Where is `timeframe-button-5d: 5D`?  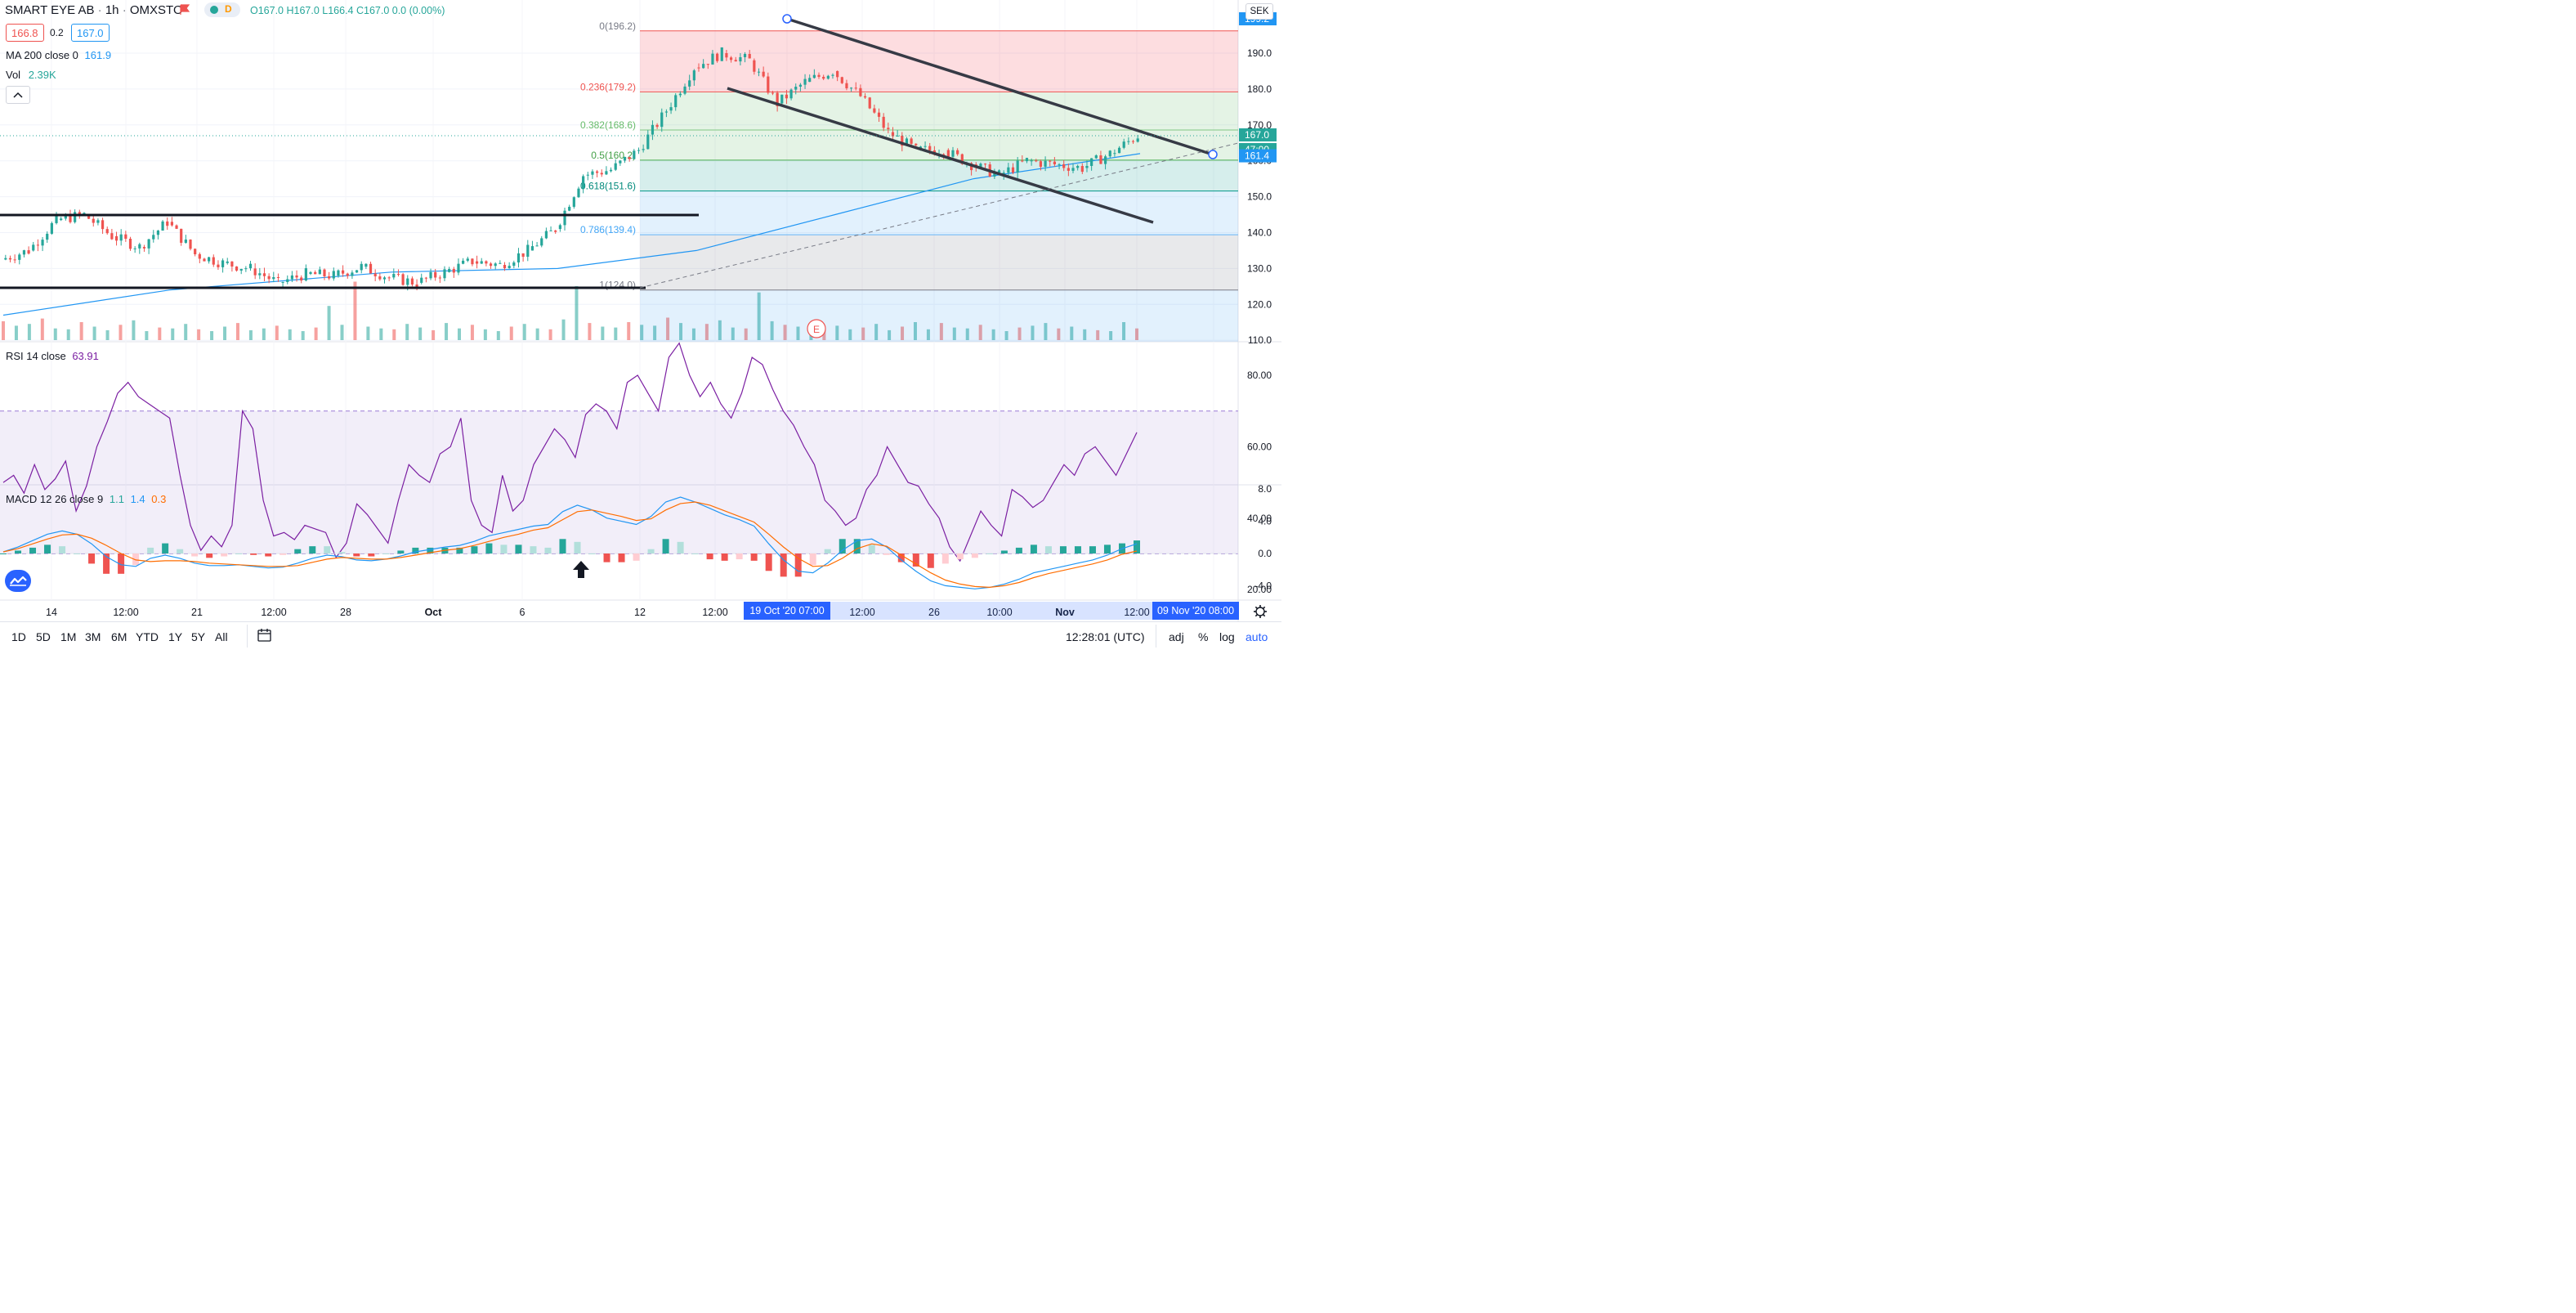 timeframe-button-5d: 5D is located at coordinates (43, 636).